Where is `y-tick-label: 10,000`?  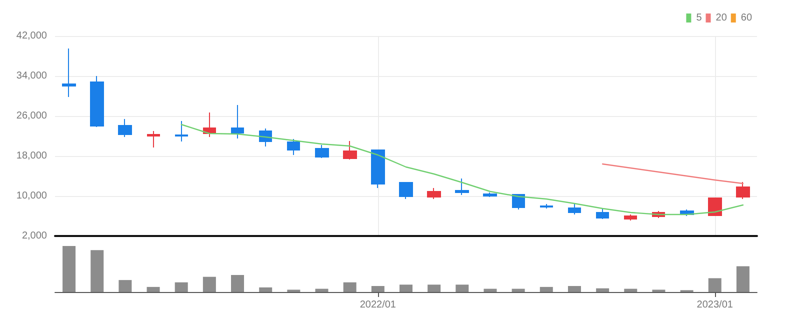
y-tick-label: 10,000 is located at coordinates (32, 196).